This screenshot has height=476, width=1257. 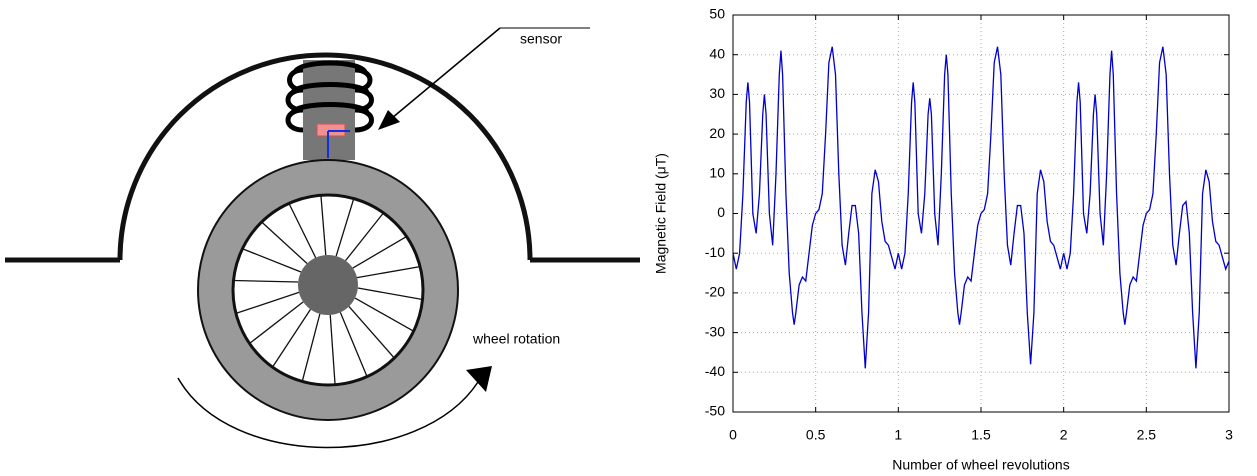 I want to click on y-tick-label: 30, so click(x=717, y=93).